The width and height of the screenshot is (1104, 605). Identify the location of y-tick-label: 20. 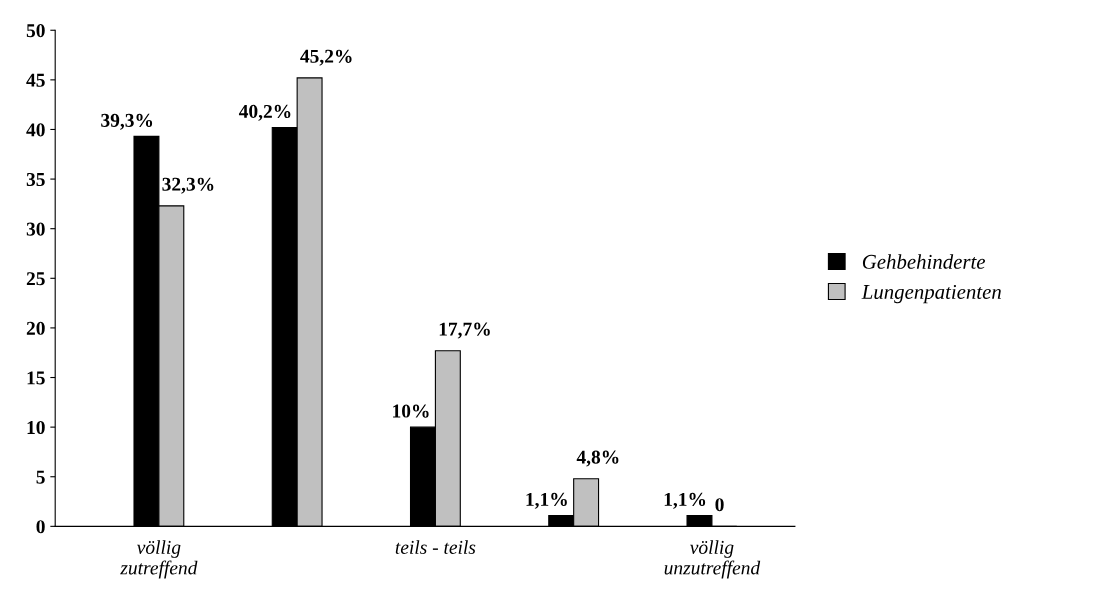
(35, 328).